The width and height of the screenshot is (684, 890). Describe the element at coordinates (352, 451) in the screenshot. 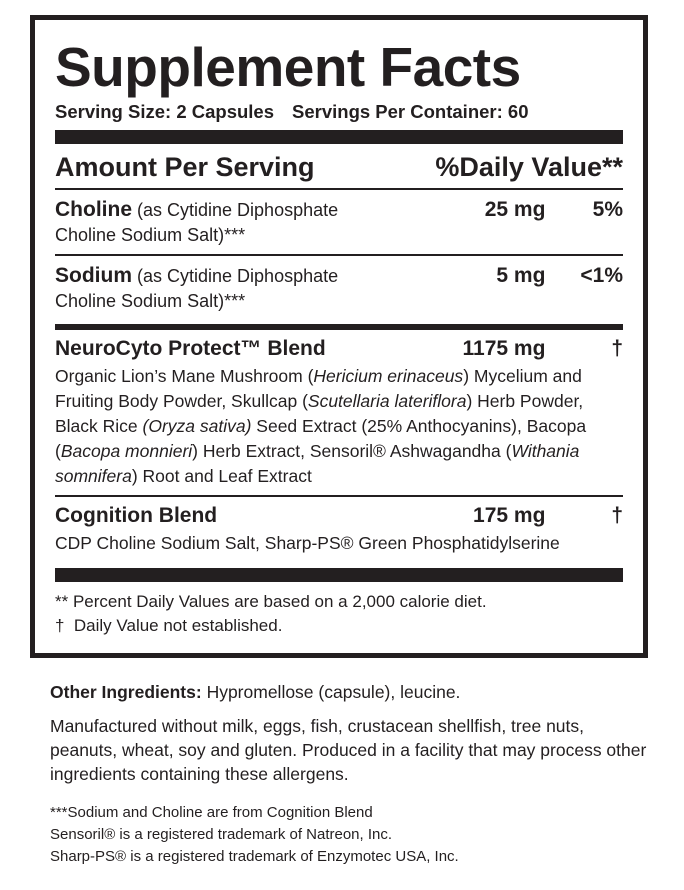

I see `ingredient-text: ) Herb Extract, Sensoril® Ashwagandha (` at that location.